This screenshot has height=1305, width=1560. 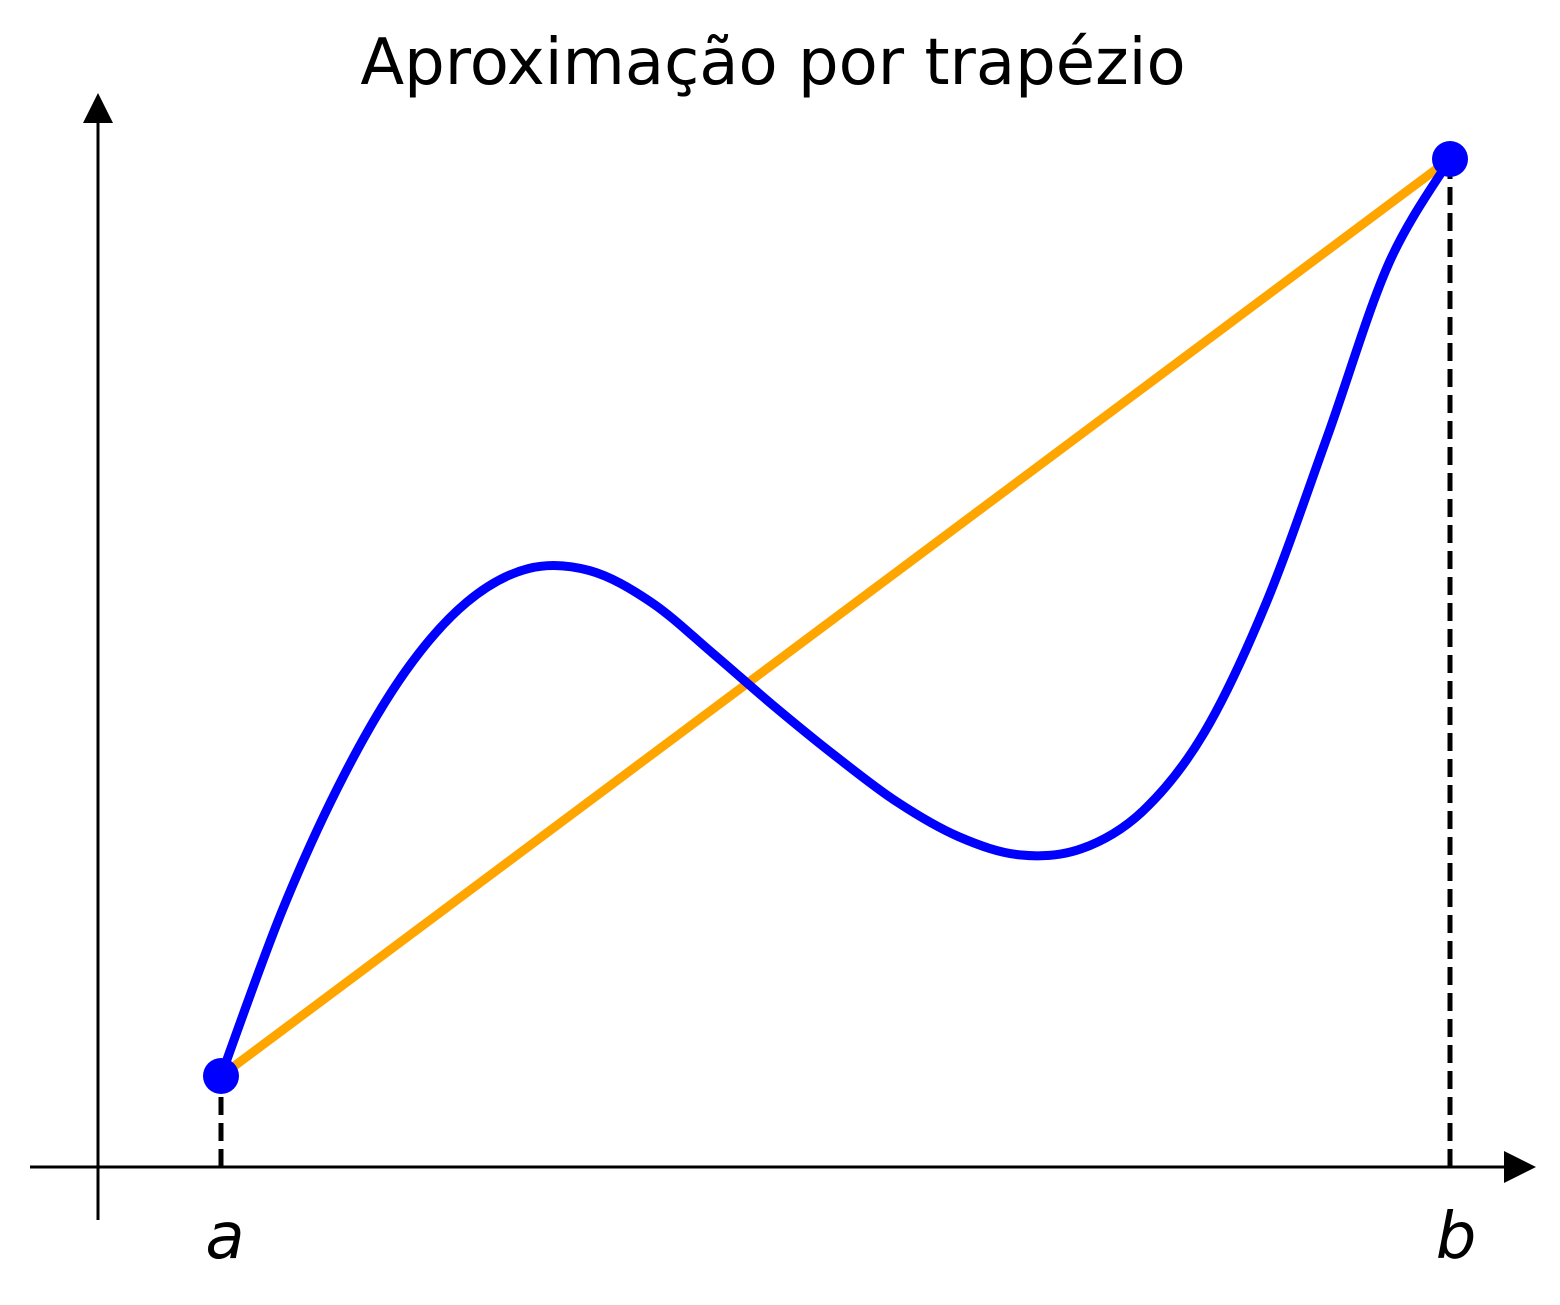 What do you see at coordinates (221, 1076) in the screenshot?
I see `endpoint-a` at bounding box center [221, 1076].